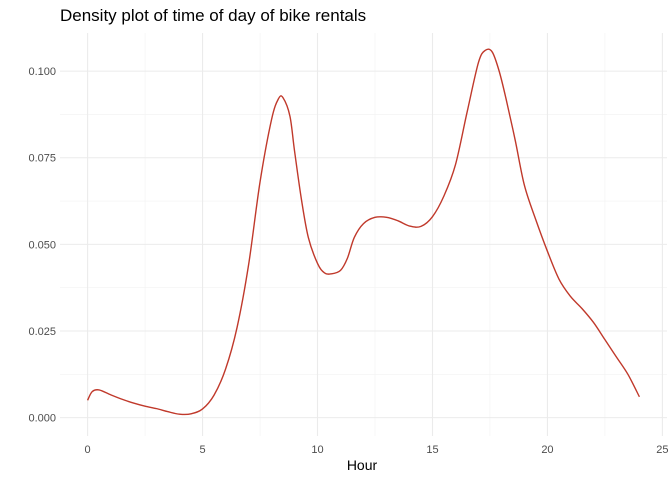  I want to click on y-tick-label: 0.050, so click(42, 245).